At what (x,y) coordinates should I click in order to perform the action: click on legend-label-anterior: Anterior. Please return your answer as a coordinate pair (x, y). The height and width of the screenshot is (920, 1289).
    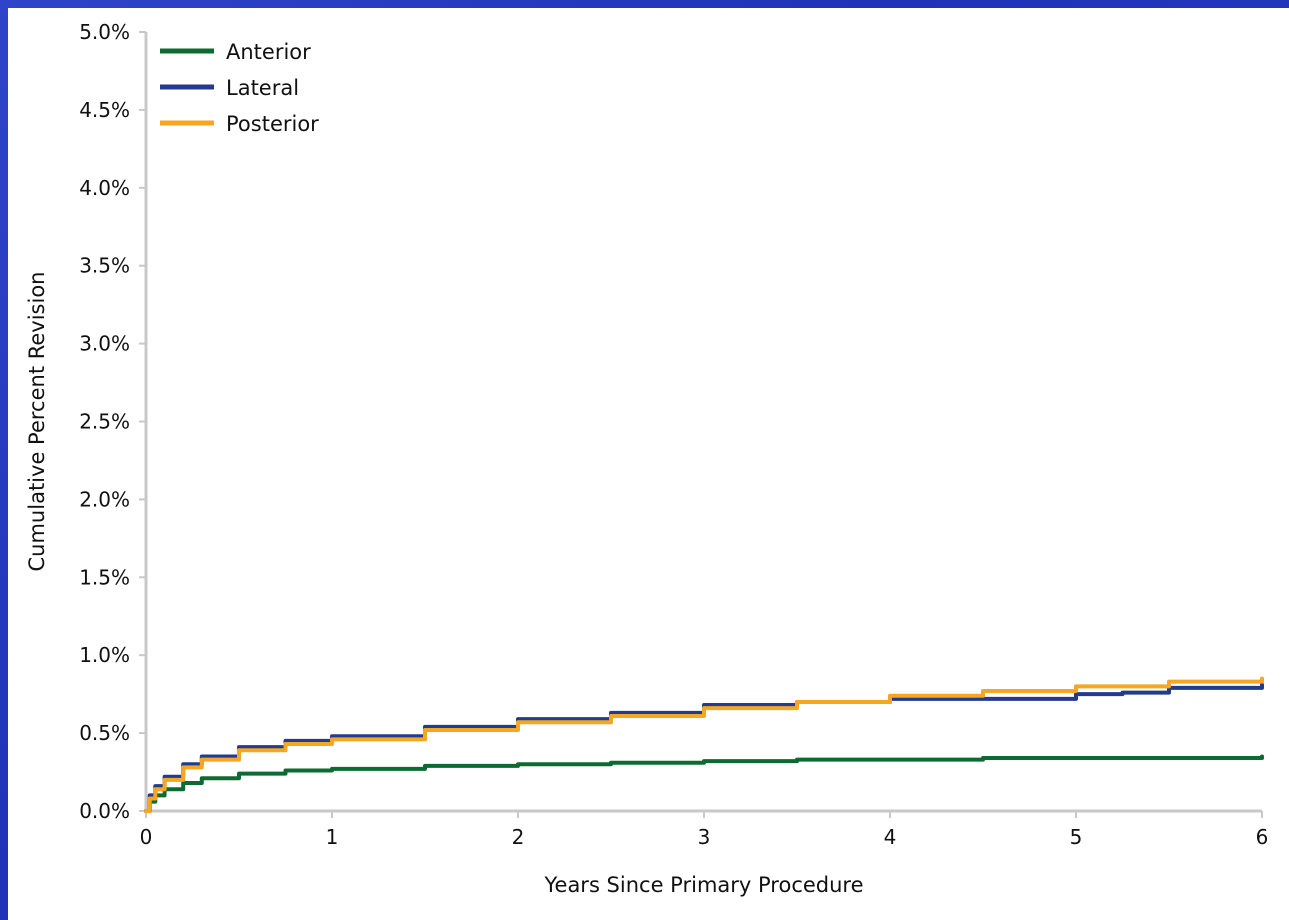
    Looking at the image, I should click on (268, 52).